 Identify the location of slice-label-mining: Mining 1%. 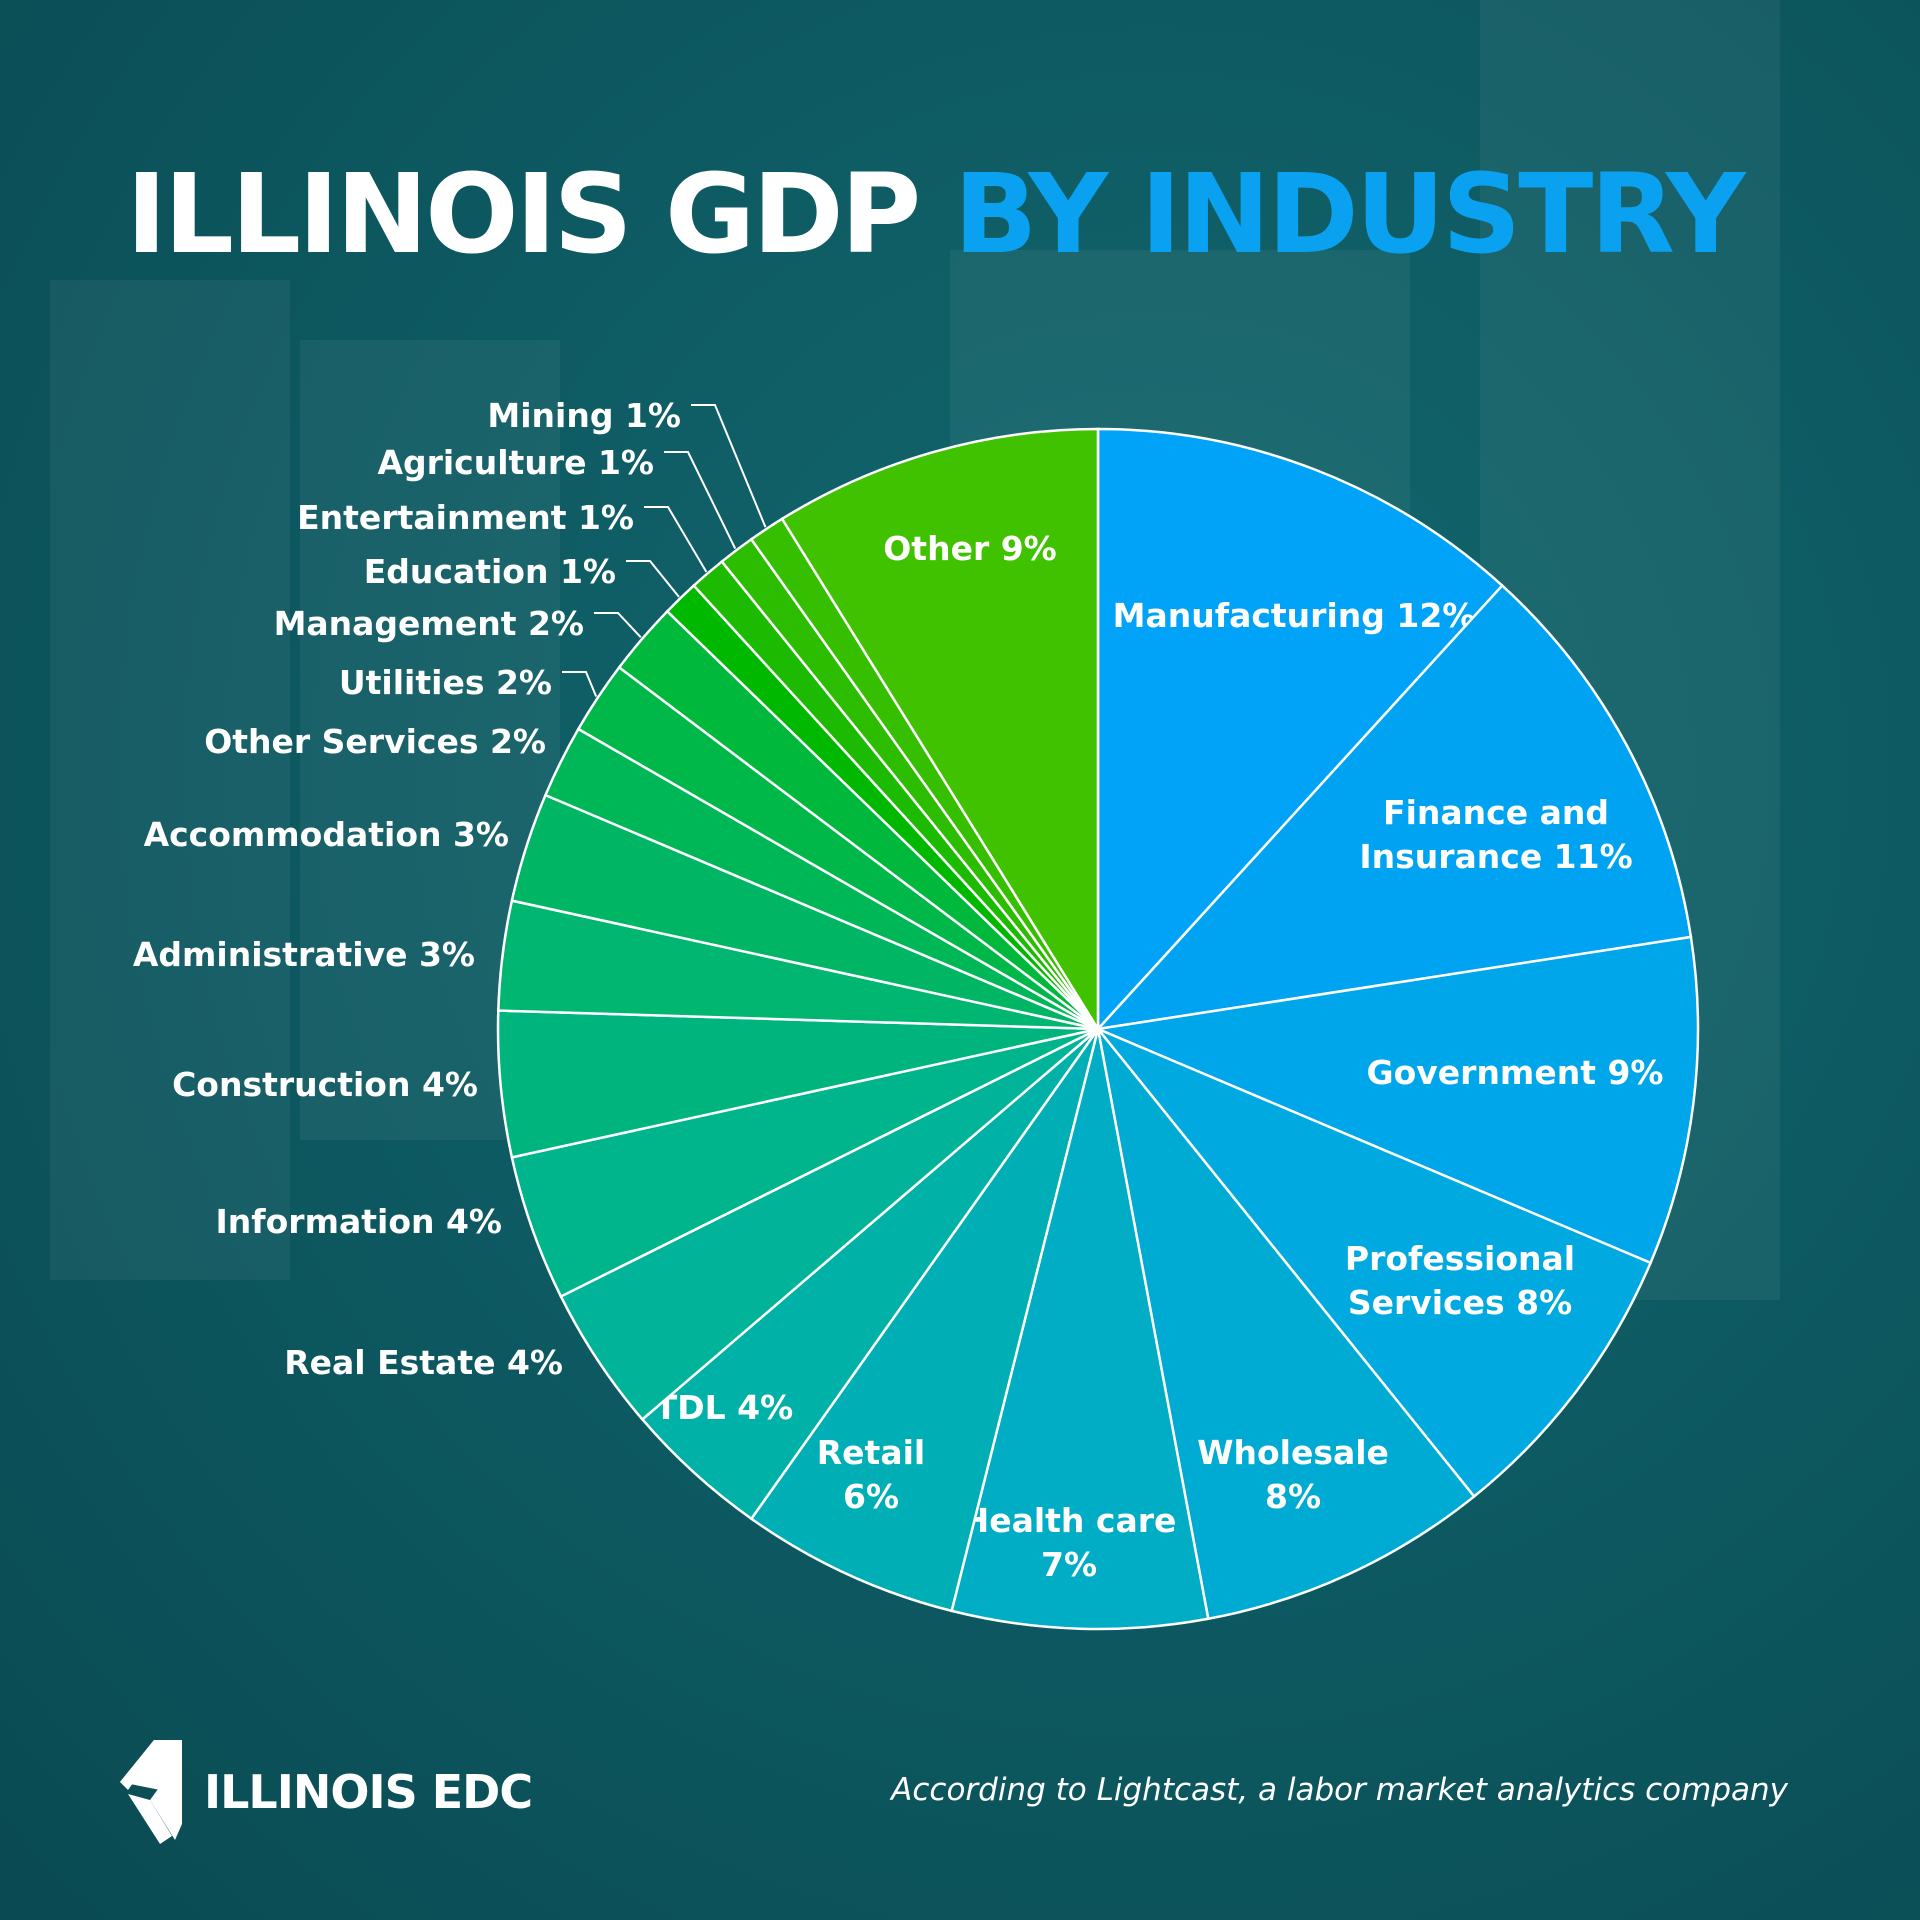
(584, 415).